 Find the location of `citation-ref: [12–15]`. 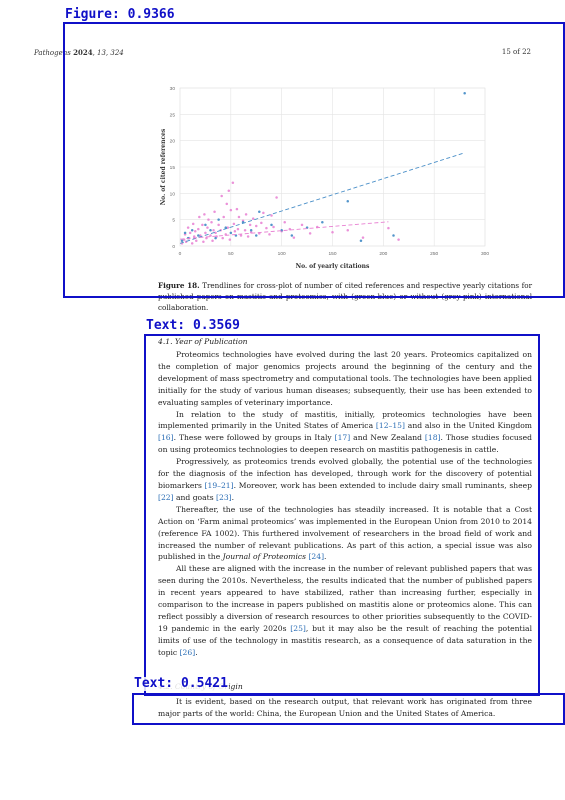

citation-ref: [12–15] is located at coordinates (390, 426).